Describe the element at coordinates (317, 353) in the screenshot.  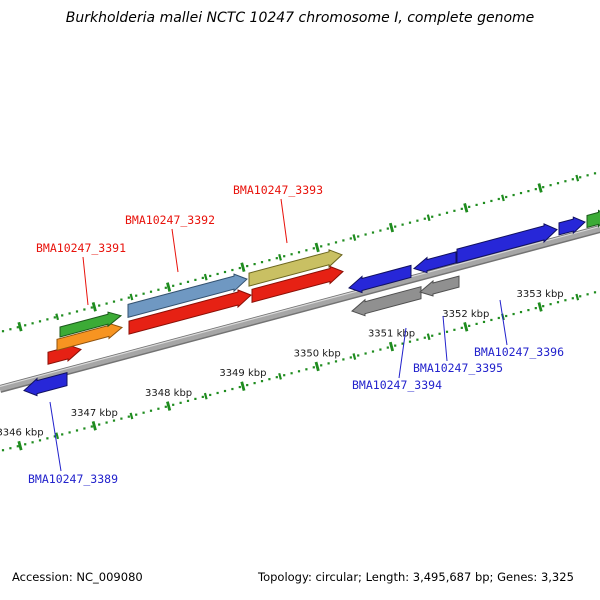
I see `ruler-kbp-label: 3350 kbp` at that location.